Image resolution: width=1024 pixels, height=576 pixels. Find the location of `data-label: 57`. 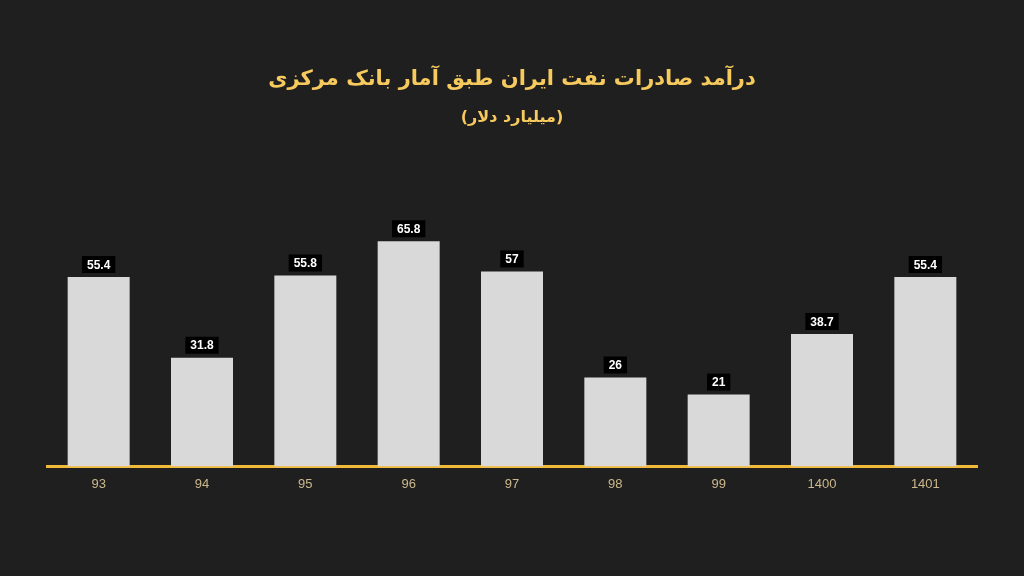

data-label: 57 is located at coordinates (512, 259).